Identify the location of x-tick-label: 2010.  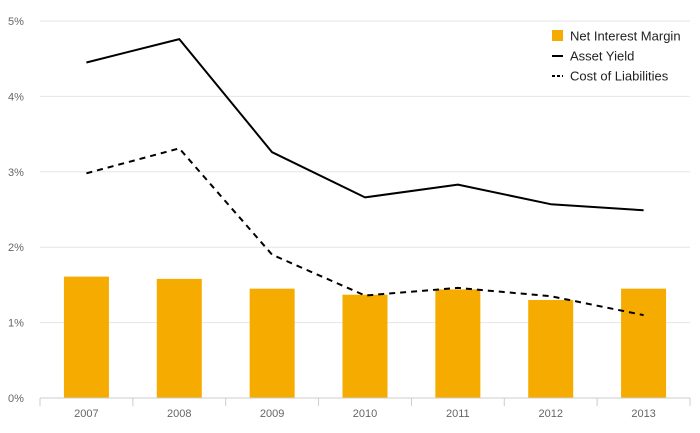
(365, 414).